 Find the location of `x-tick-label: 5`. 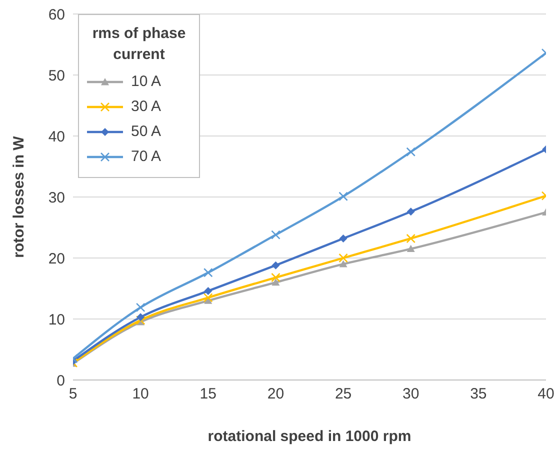

x-tick-label: 5 is located at coordinates (73, 394).